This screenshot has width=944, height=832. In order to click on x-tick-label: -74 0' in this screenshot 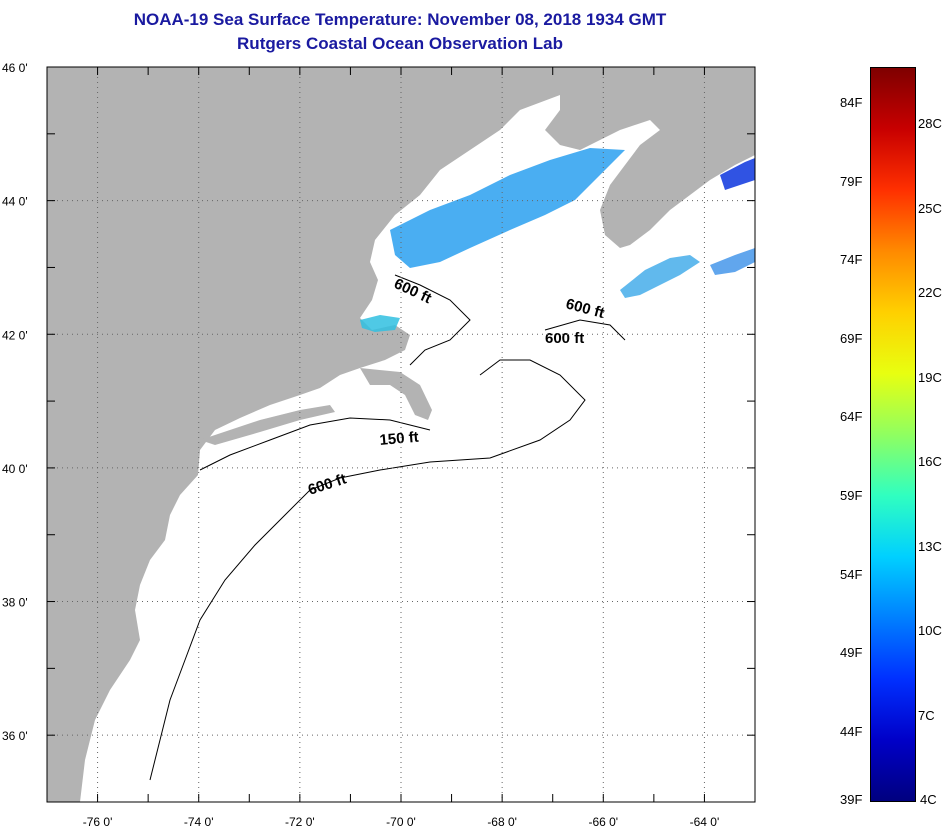, I will do `click(199, 822)`.